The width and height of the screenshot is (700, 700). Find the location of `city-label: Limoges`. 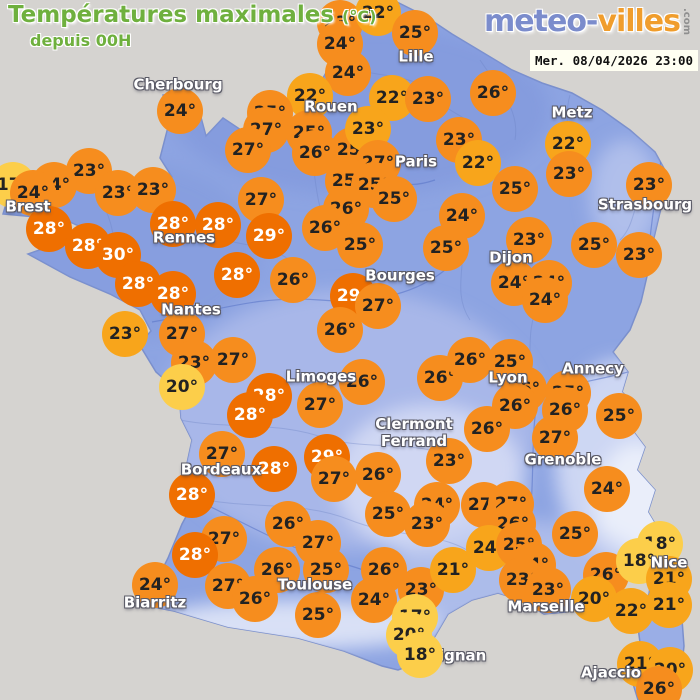

city-label: Limoges is located at coordinates (321, 376).